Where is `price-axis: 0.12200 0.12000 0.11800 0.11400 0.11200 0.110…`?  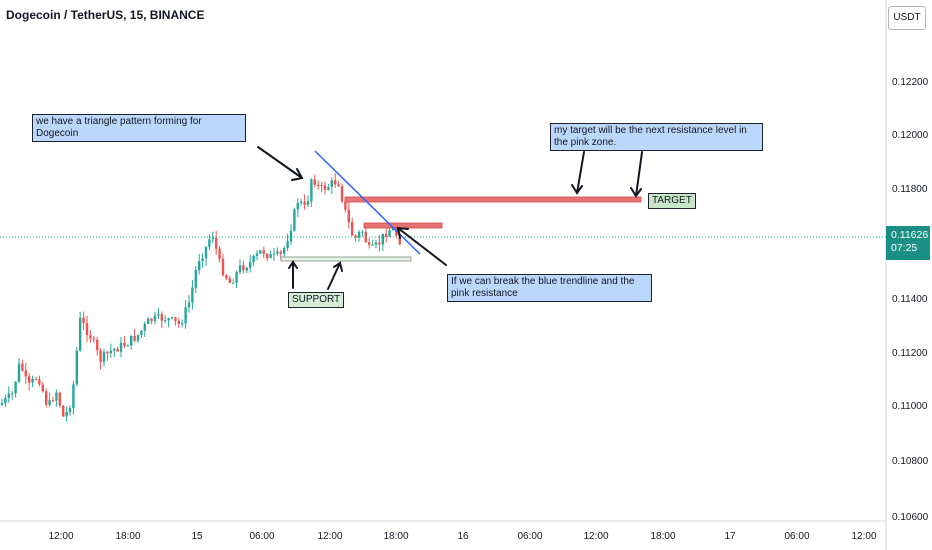 price-axis: 0.12200 0.12000 0.11800 0.11400 0.11200 0.110… is located at coordinates (910, 300).